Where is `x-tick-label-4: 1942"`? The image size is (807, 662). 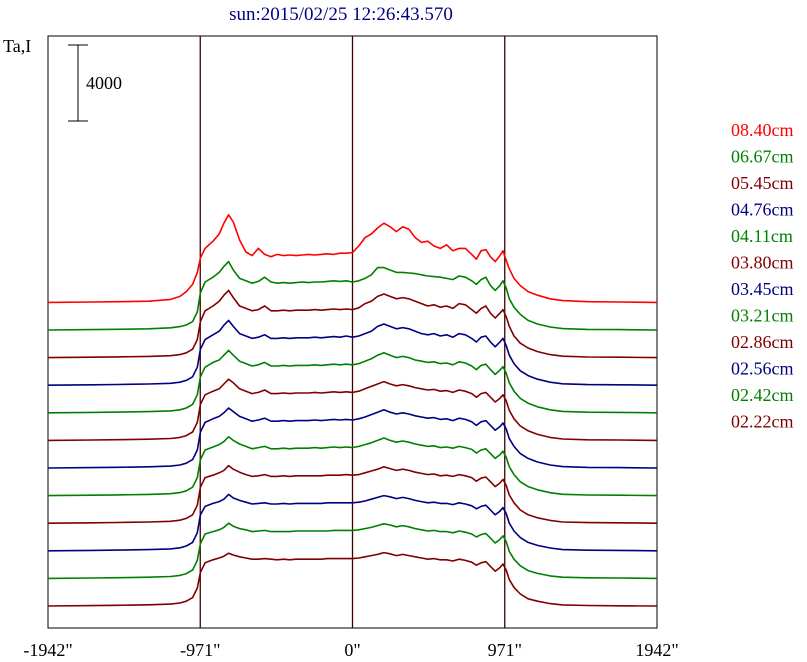 x-tick-label-4: 1942" is located at coordinates (656, 650).